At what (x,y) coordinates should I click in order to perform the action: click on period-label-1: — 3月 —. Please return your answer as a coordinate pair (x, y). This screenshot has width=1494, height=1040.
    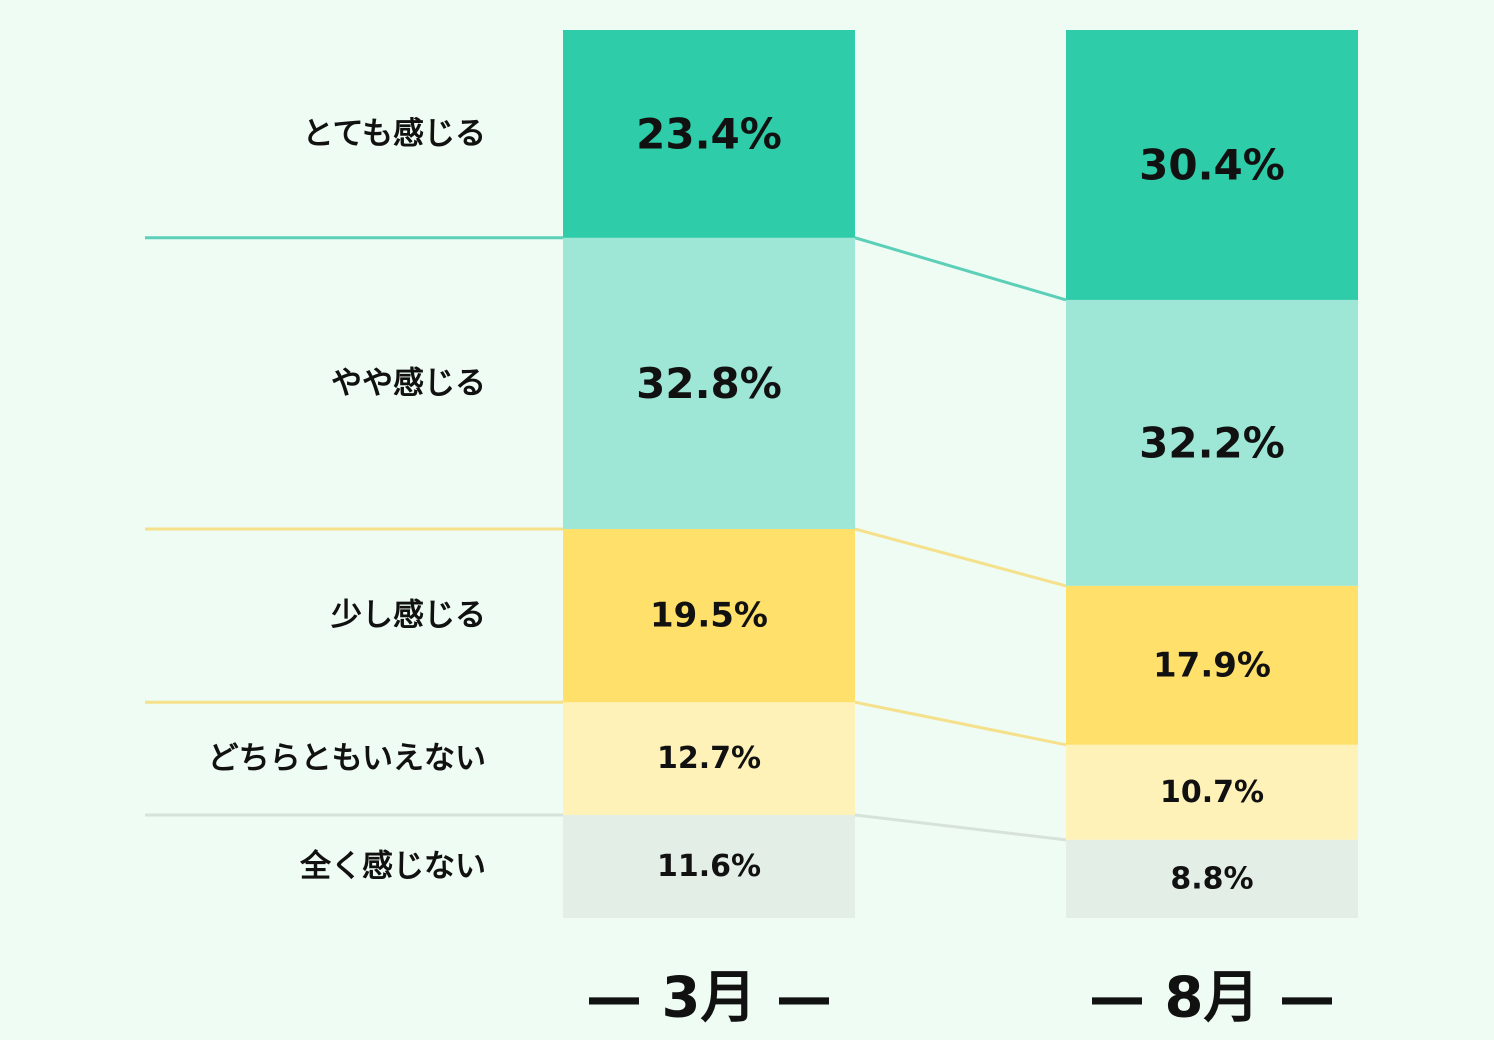
    Looking at the image, I should click on (709, 998).